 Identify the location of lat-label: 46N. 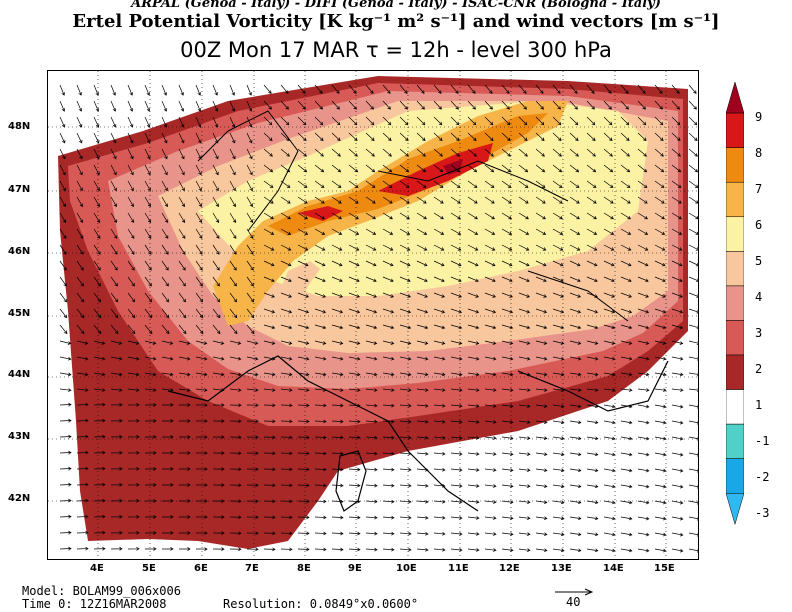
(19, 251).